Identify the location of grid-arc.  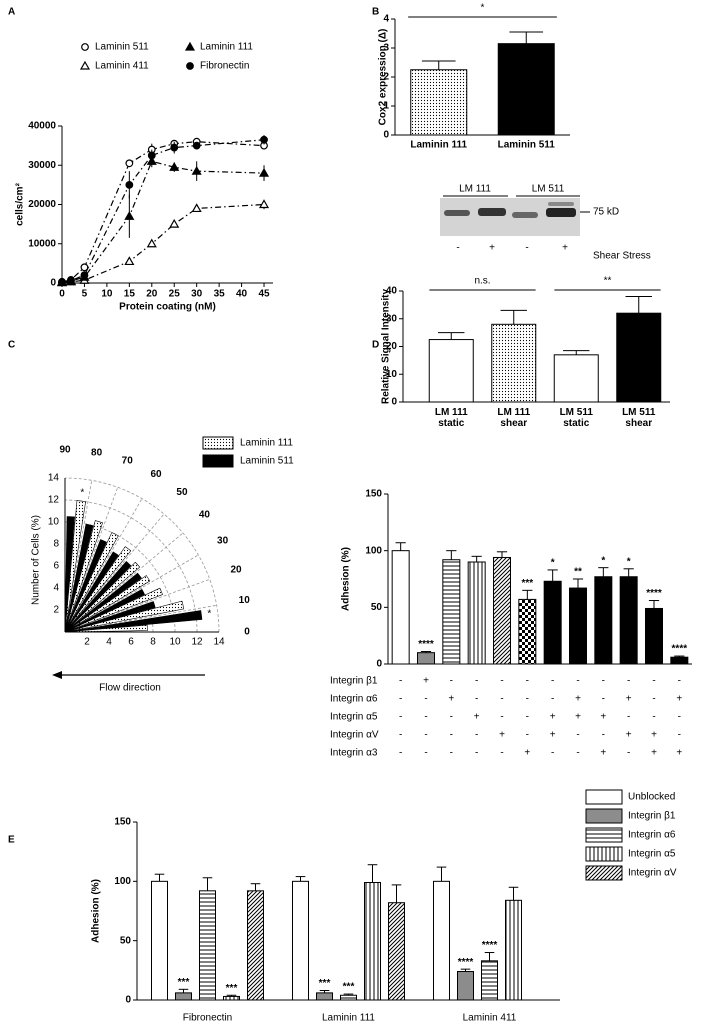
(142, 555).